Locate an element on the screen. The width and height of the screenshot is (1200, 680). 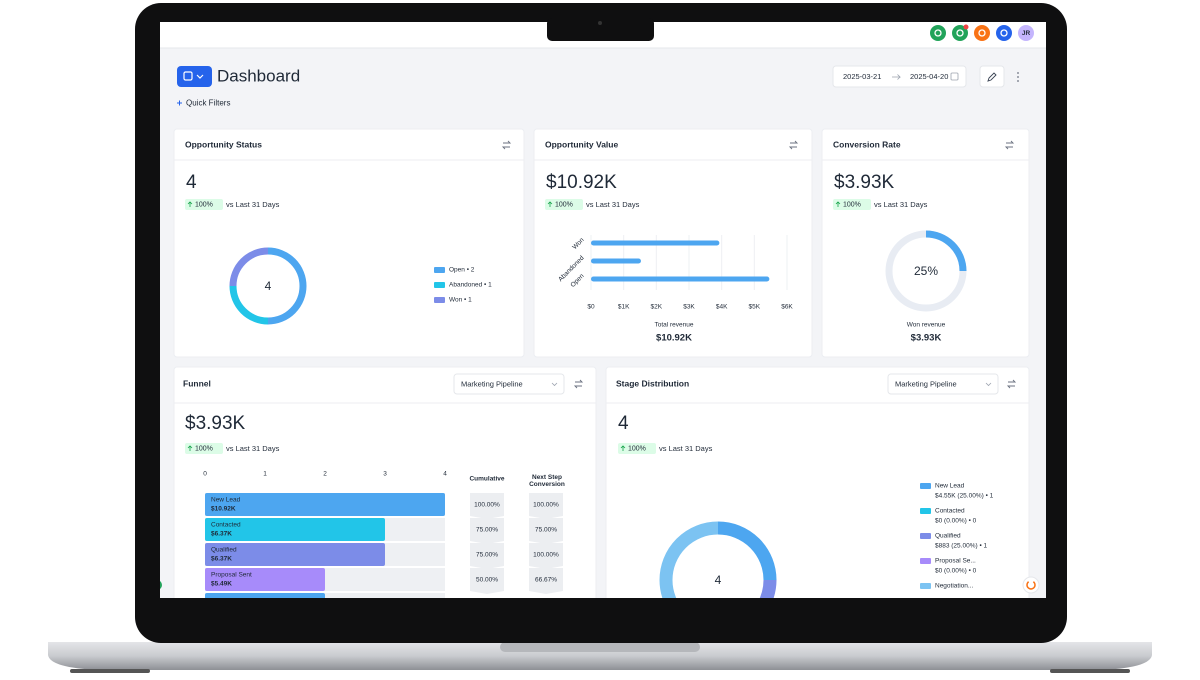
legend-label: Abandoned • 1 is located at coordinates (470, 285).